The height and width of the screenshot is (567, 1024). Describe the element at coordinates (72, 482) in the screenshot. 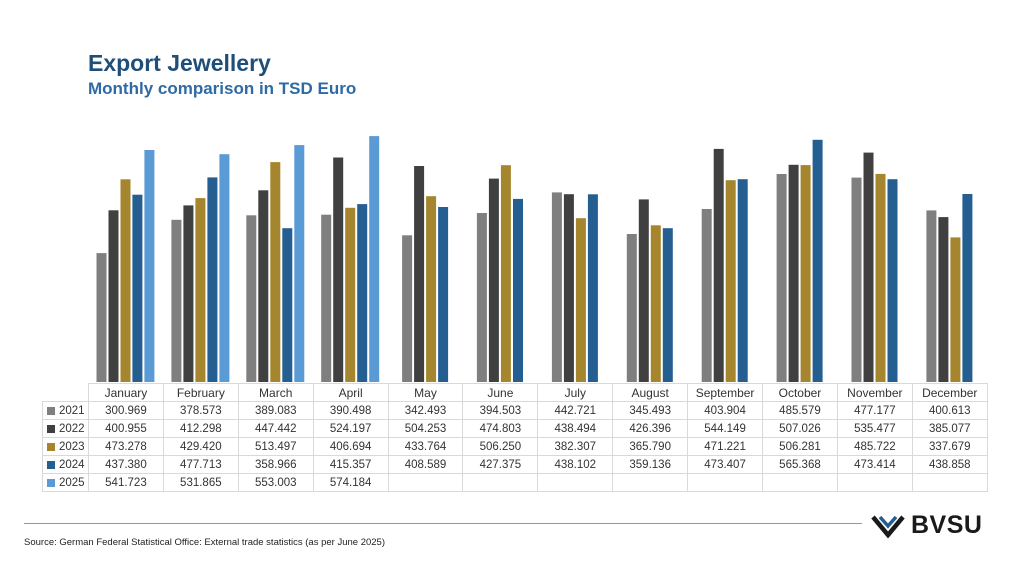

I see `legend-label-2025: 2025` at that location.